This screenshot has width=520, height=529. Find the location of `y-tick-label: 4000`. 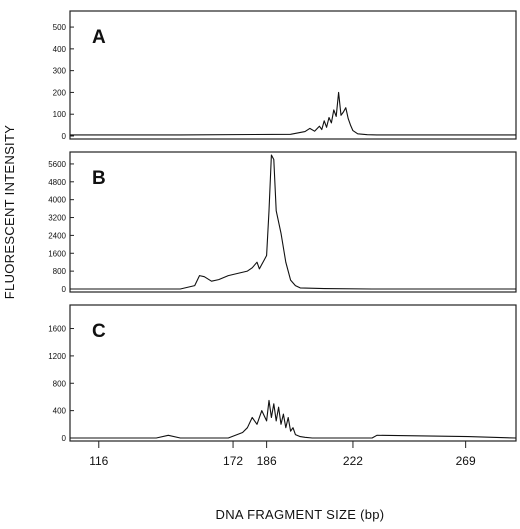

y-tick-label: 4000 is located at coordinates (57, 200).